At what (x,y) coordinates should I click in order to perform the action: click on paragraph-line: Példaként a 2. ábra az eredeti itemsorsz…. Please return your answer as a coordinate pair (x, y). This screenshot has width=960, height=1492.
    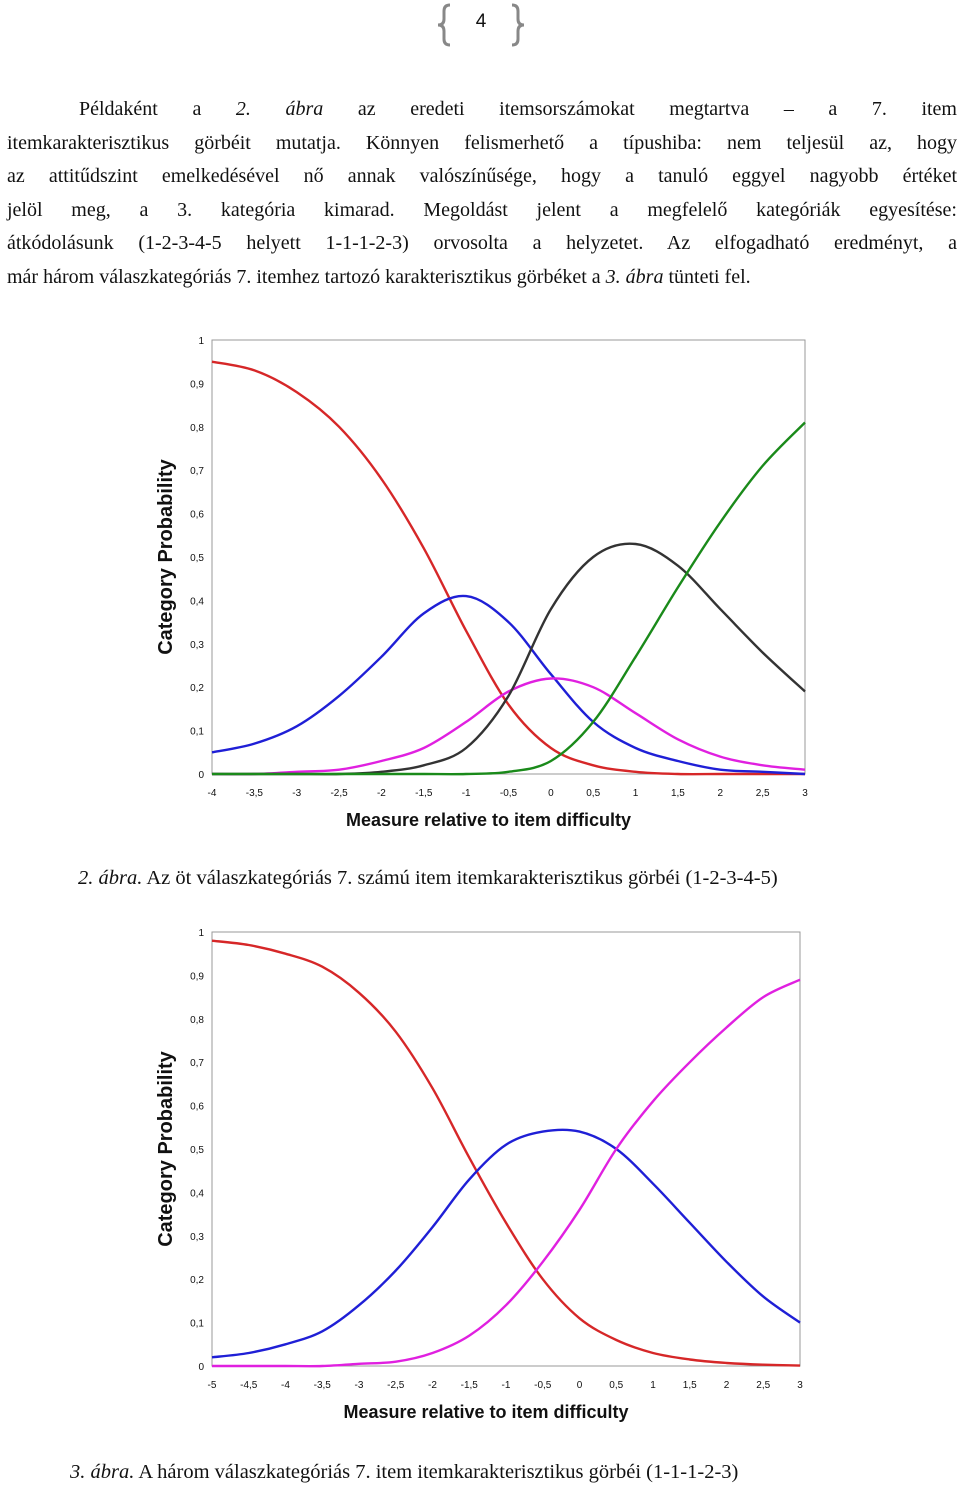
    Looking at the image, I should click on (482, 110).